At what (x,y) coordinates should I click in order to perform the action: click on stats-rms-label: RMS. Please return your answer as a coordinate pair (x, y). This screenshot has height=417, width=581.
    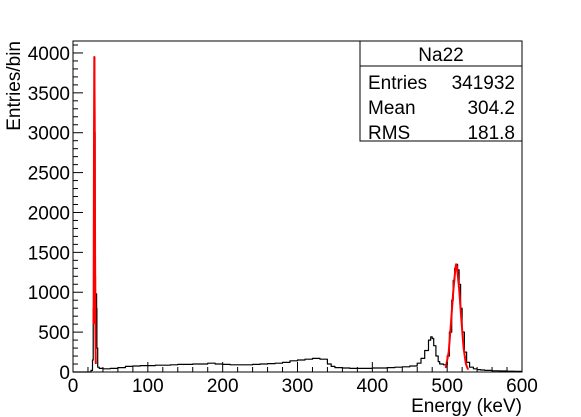
    Looking at the image, I should click on (389, 133).